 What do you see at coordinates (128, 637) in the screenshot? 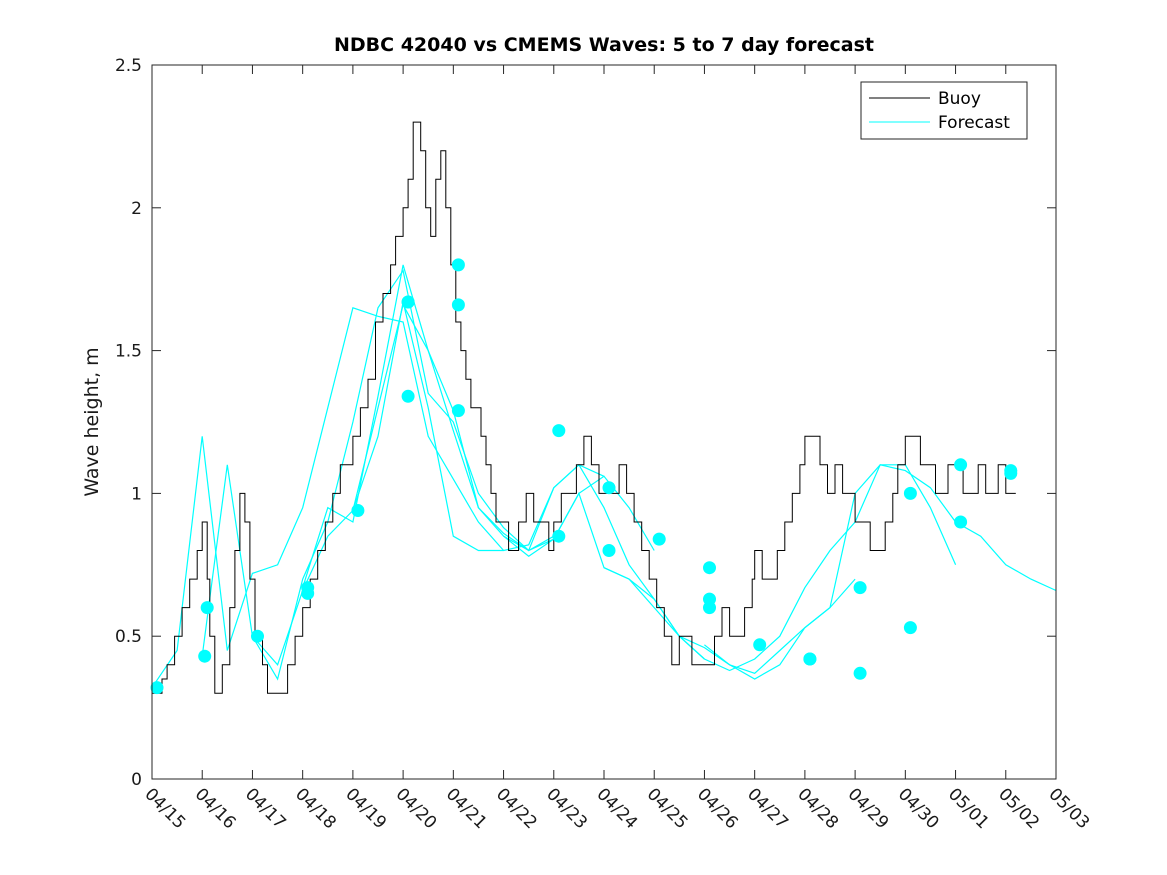
I see `y-tick-label: 0.5` at bounding box center [128, 637].